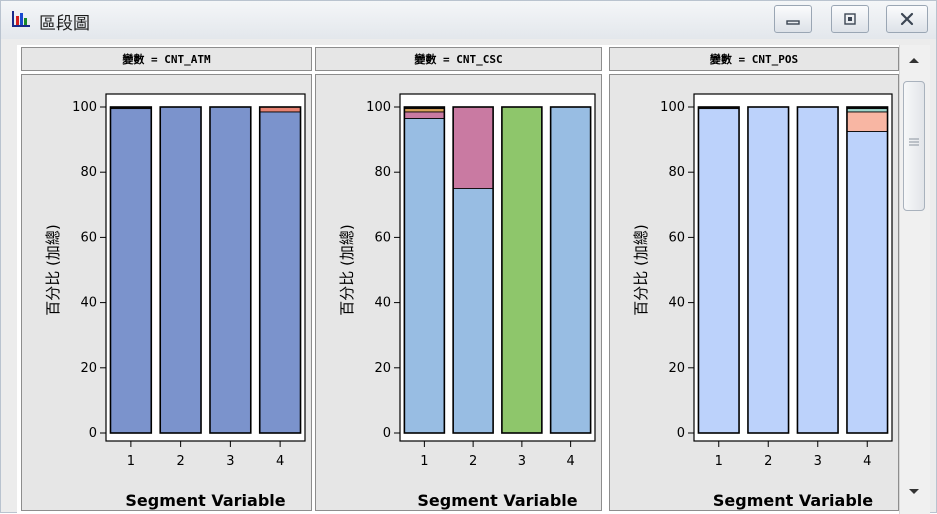 The height and width of the screenshot is (514, 937). What do you see at coordinates (914, 142) in the screenshot?
I see `grip-icon` at bounding box center [914, 142].